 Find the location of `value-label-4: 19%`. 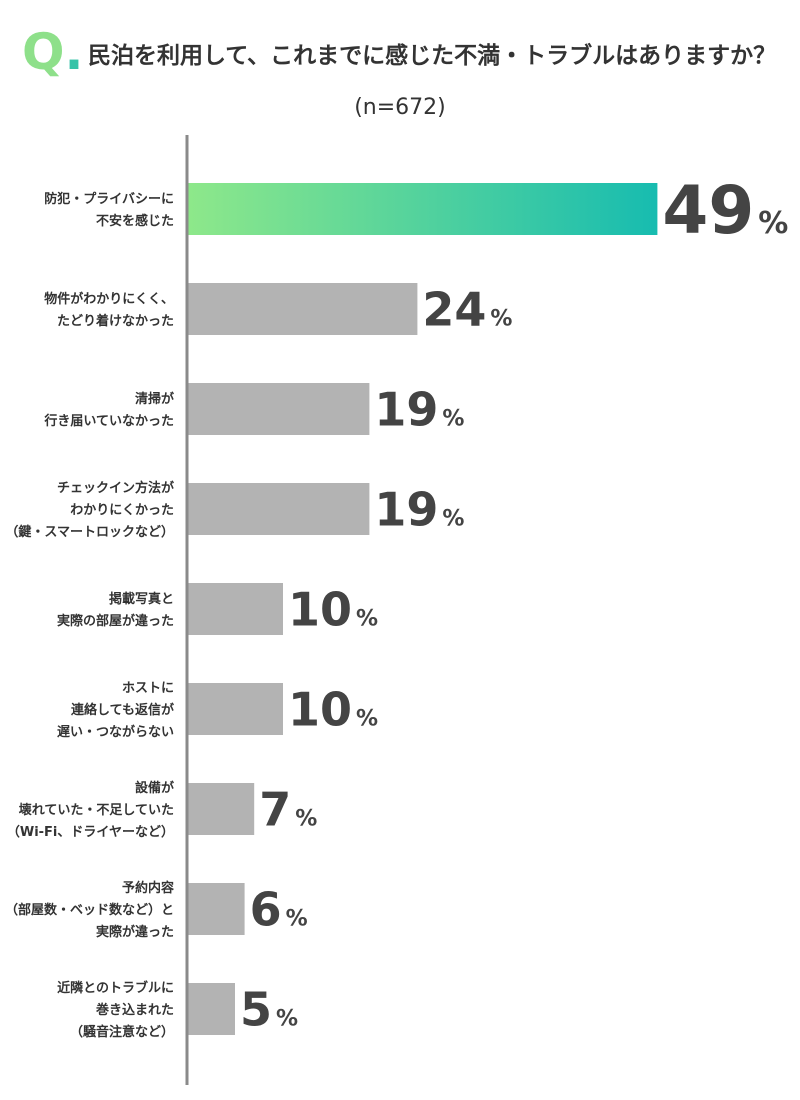

value-label-4: 19% is located at coordinates (419, 510).